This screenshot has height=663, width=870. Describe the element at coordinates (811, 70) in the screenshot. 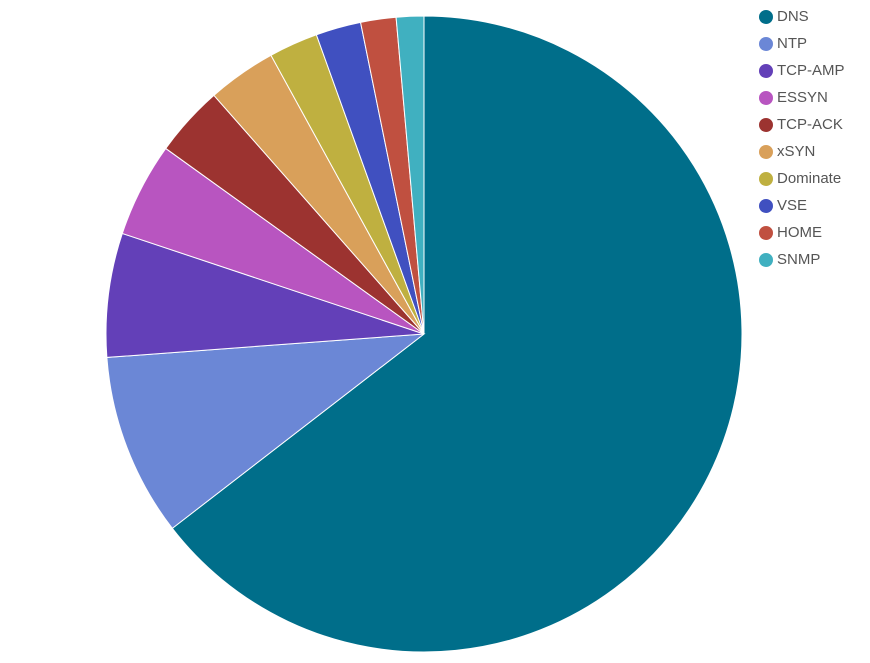

I see `legend-label: TCP-AMP` at that location.